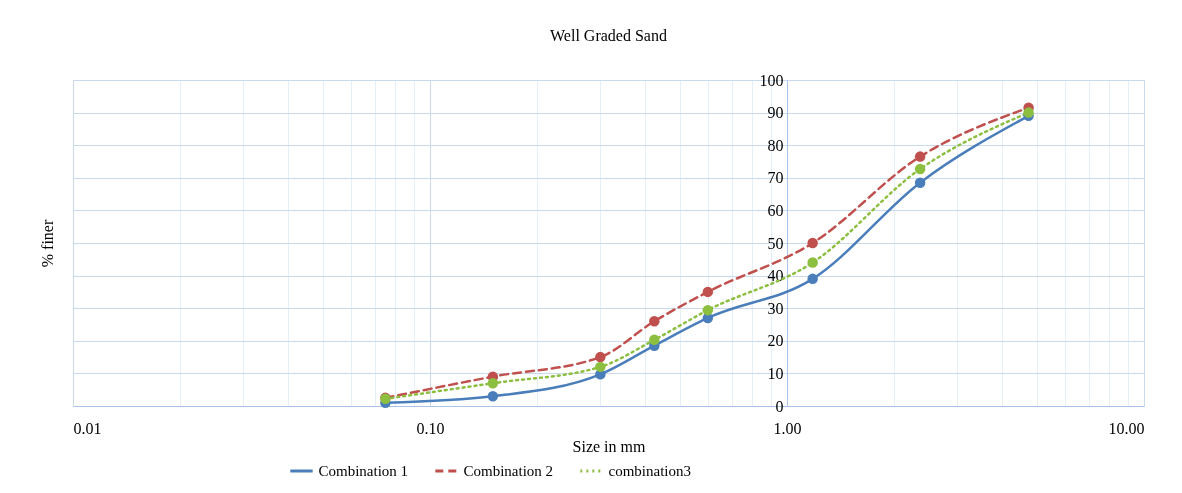 This screenshot has width=1182, height=493. I want to click on y-tick-label: 60, so click(775, 210).